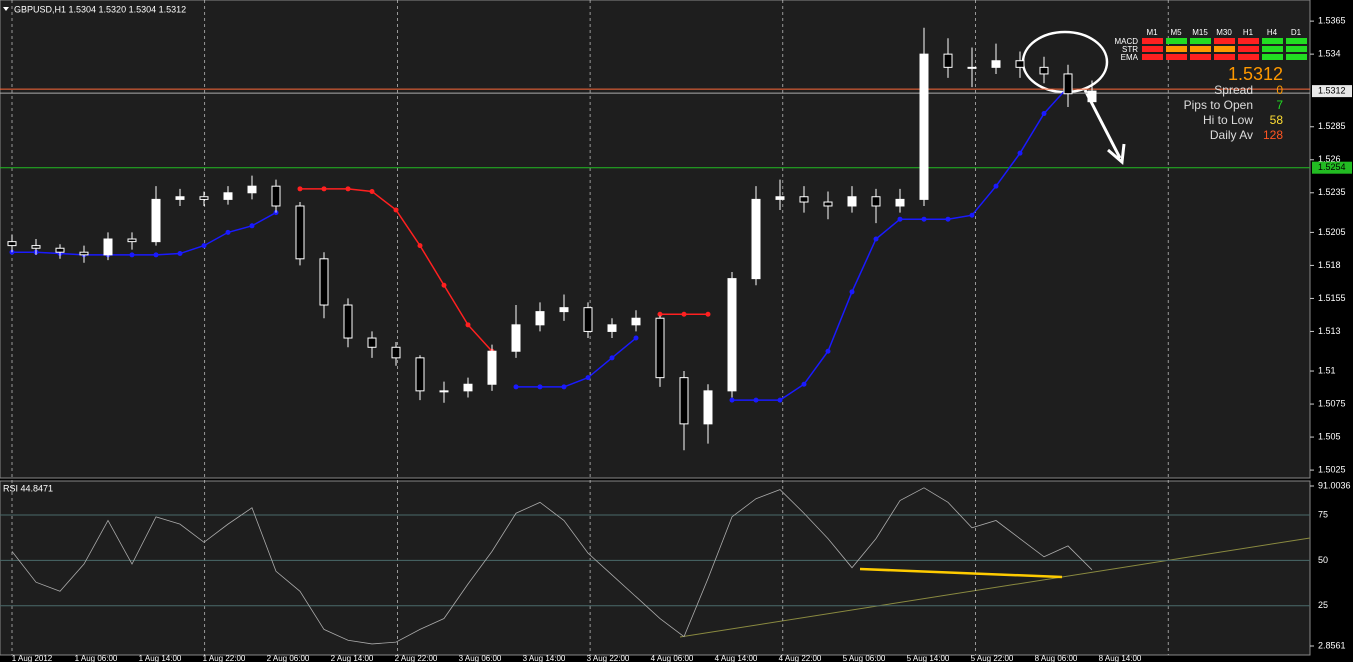 This screenshot has width=1353, height=662. I want to click on x-tick-label: 2 Aug 14:00, so click(352, 658).